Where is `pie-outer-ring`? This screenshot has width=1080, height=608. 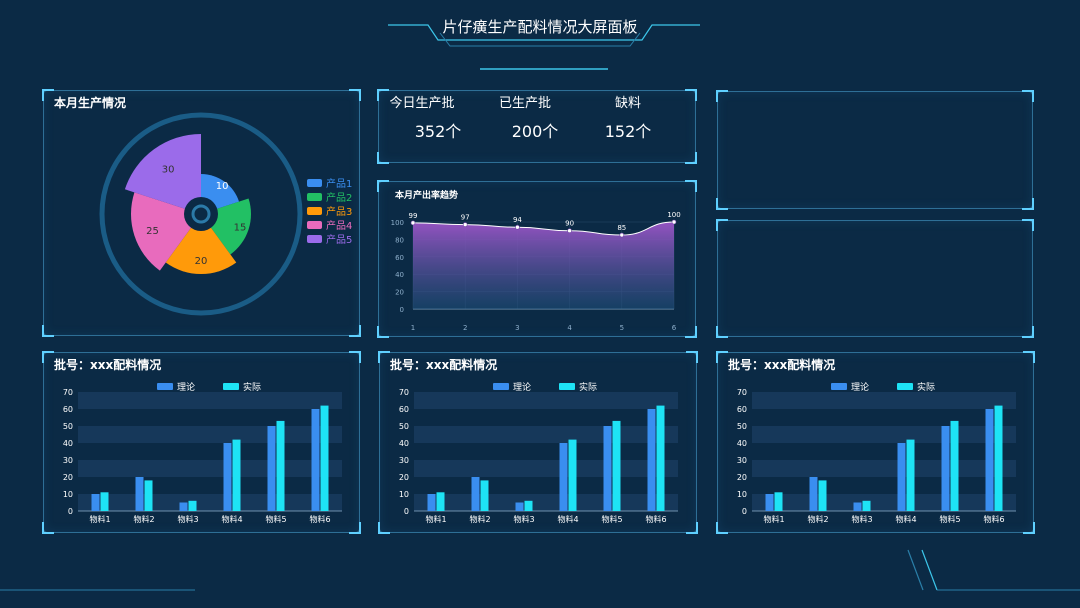 pie-outer-ring is located at coordinates (201, 214).